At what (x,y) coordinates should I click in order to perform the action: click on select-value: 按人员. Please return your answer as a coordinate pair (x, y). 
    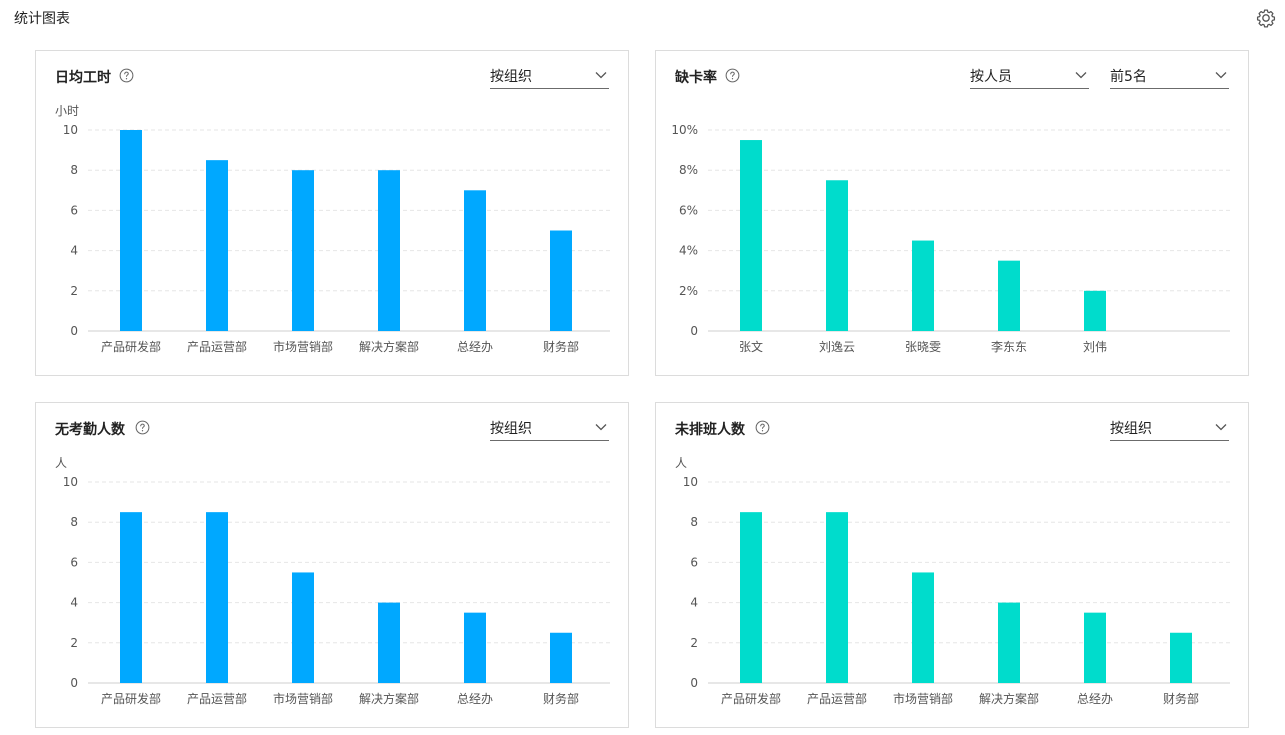
    Looking at the image, I should click on (991, 77).